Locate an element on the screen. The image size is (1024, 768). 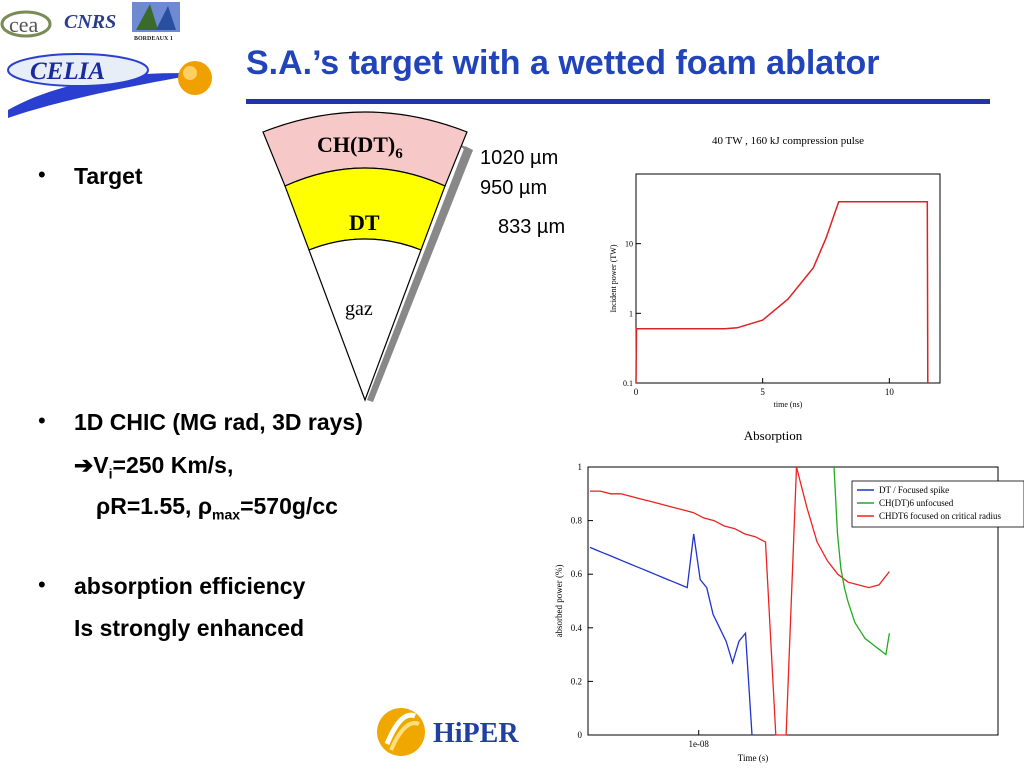
logo-cea: cea is located at coordinates (28, 24).